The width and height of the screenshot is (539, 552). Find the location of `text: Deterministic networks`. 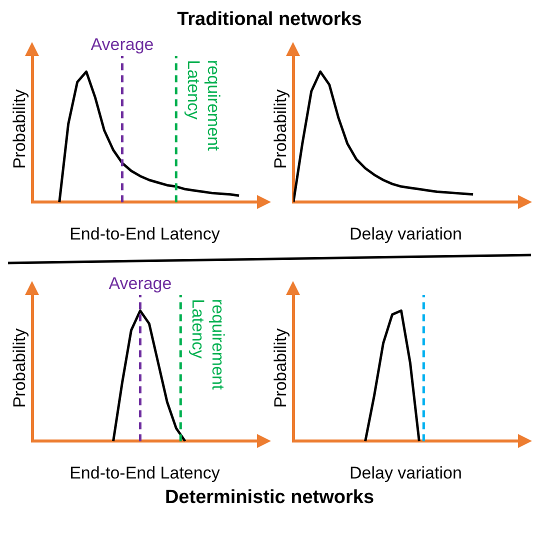

text: Deterministic networks is located at coordinates (270, 498).